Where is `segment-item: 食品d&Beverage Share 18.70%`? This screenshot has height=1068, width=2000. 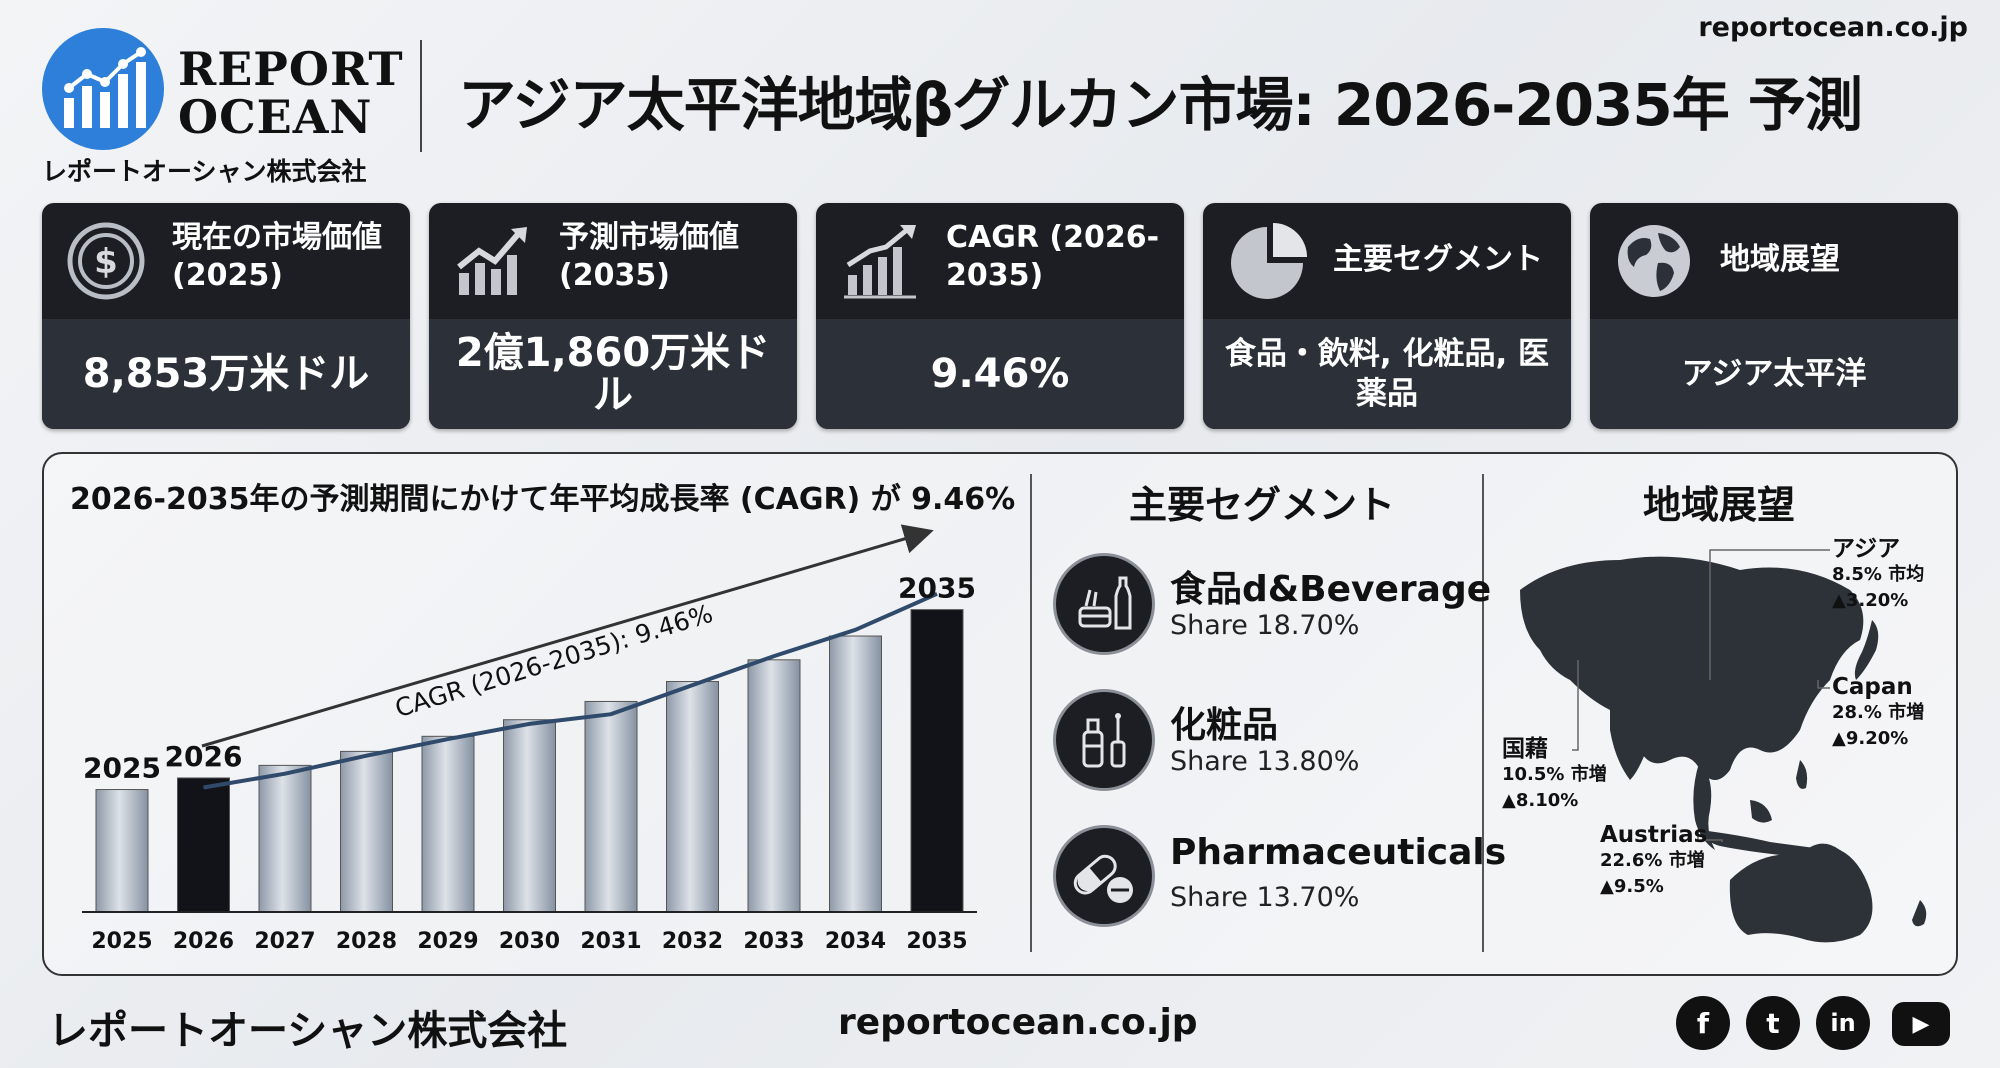
segment-item: 食品d&Beverage Share 18.70% is located at coordinates (1279, 607).